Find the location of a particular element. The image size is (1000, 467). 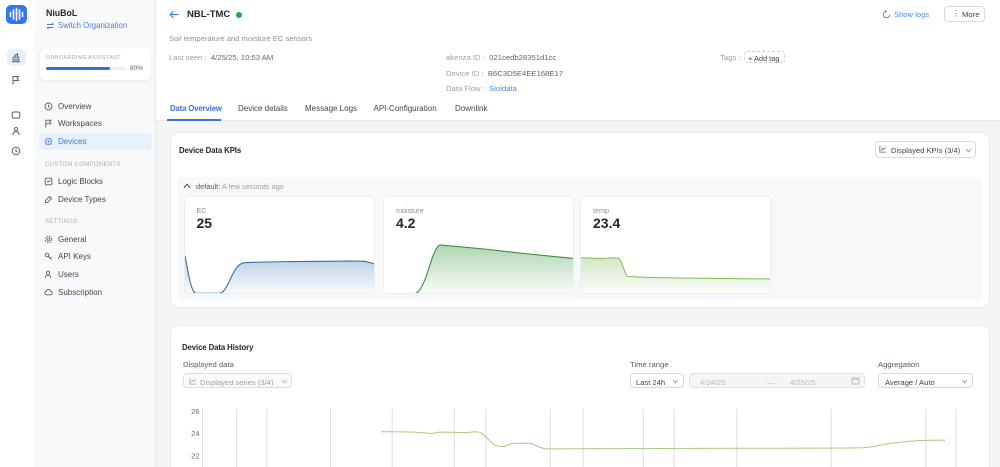

svg-text: 24 is located at coordinates (195, 433).